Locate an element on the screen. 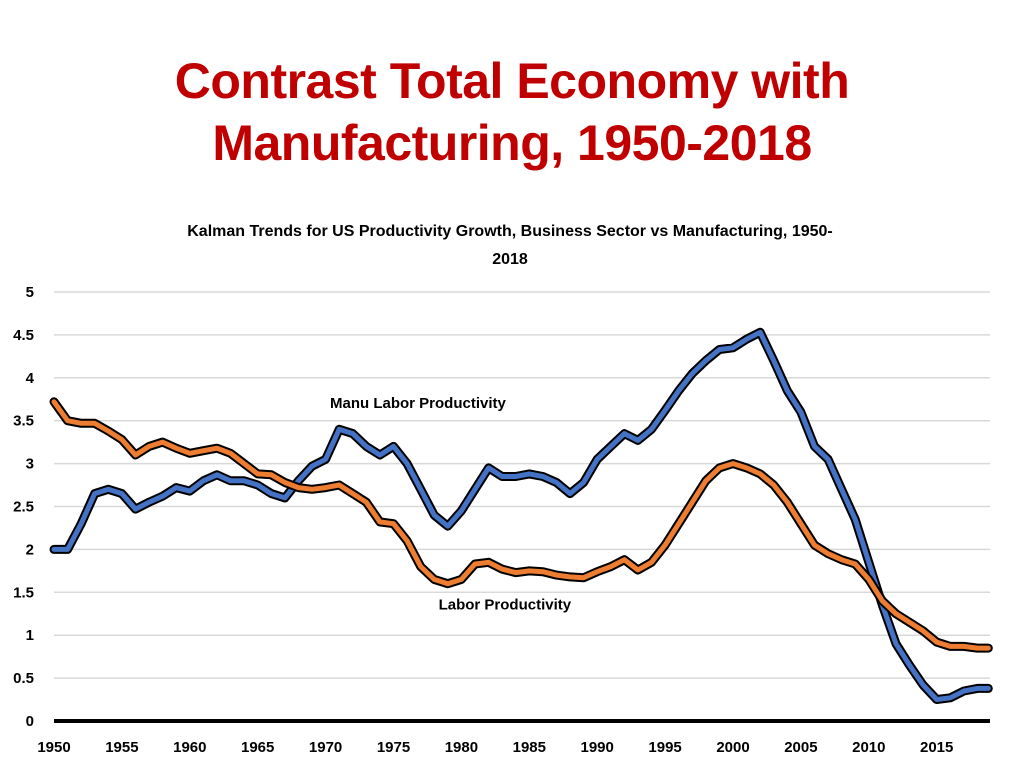 Image resolution: width=1024 pixels, height=768 pixels. y-tick-label: 5 is located at coordinates (30, 292).